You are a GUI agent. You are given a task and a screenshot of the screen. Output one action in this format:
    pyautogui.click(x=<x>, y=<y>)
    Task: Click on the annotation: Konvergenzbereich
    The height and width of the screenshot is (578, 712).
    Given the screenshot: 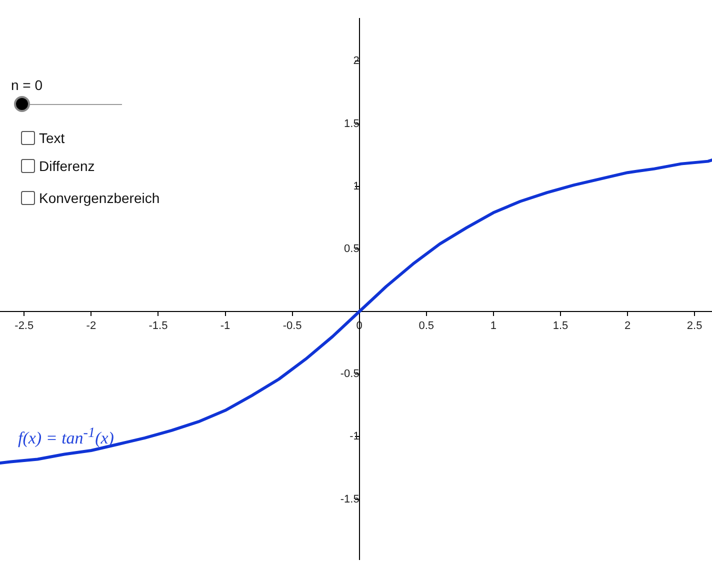 What is the action you would take?
    pyautogui.click(x=99, y=198)
    